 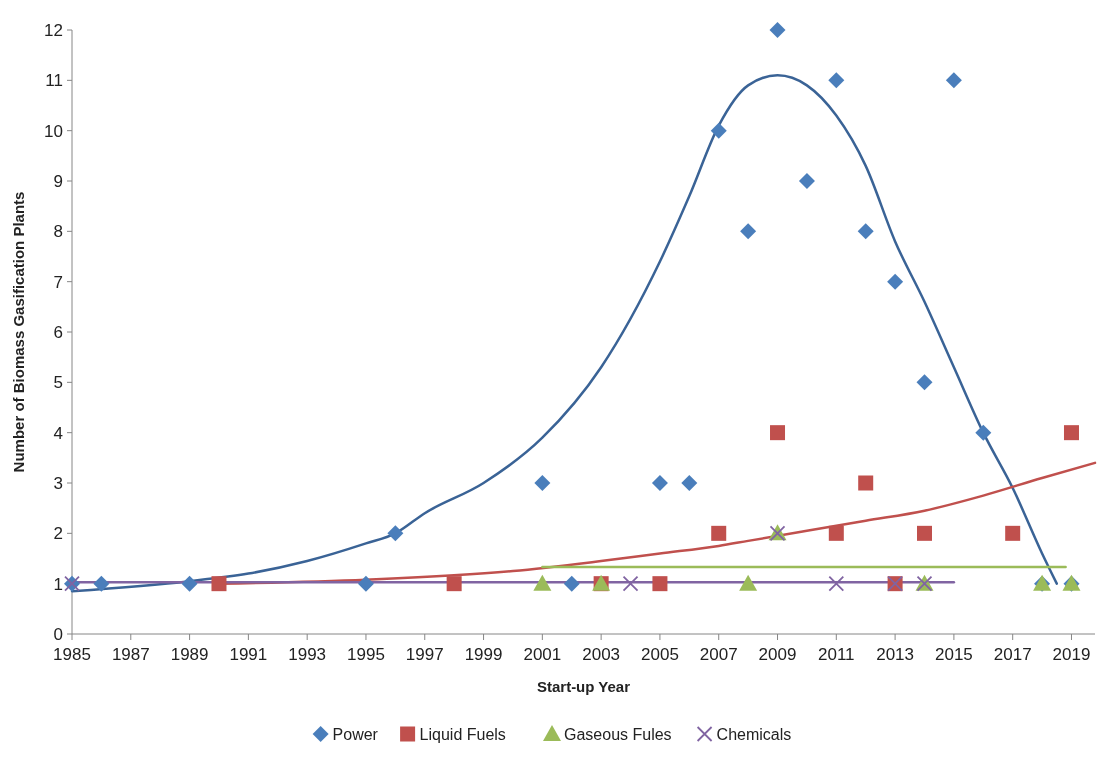 I want to click on legend-label: Power, so click(x=355, y=734).